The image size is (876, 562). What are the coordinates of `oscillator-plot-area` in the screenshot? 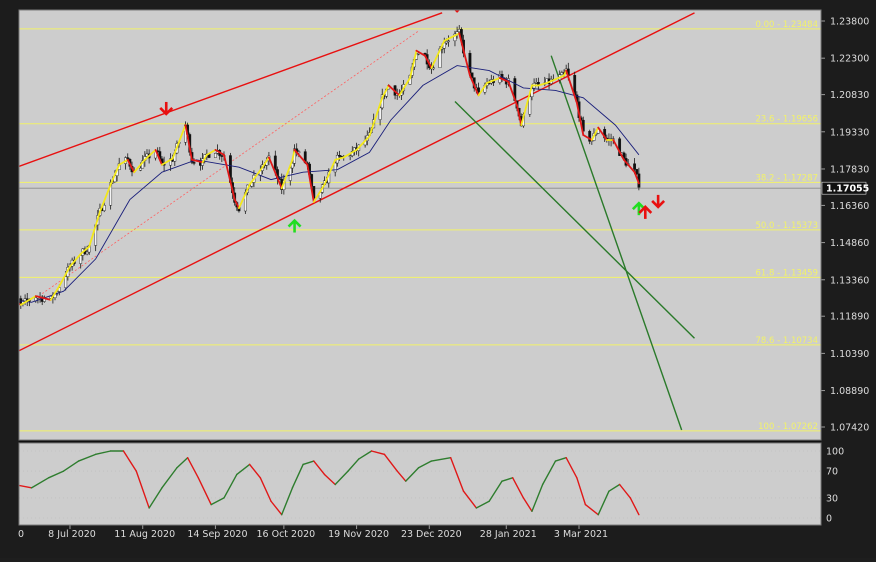 It's located at (420, 484).